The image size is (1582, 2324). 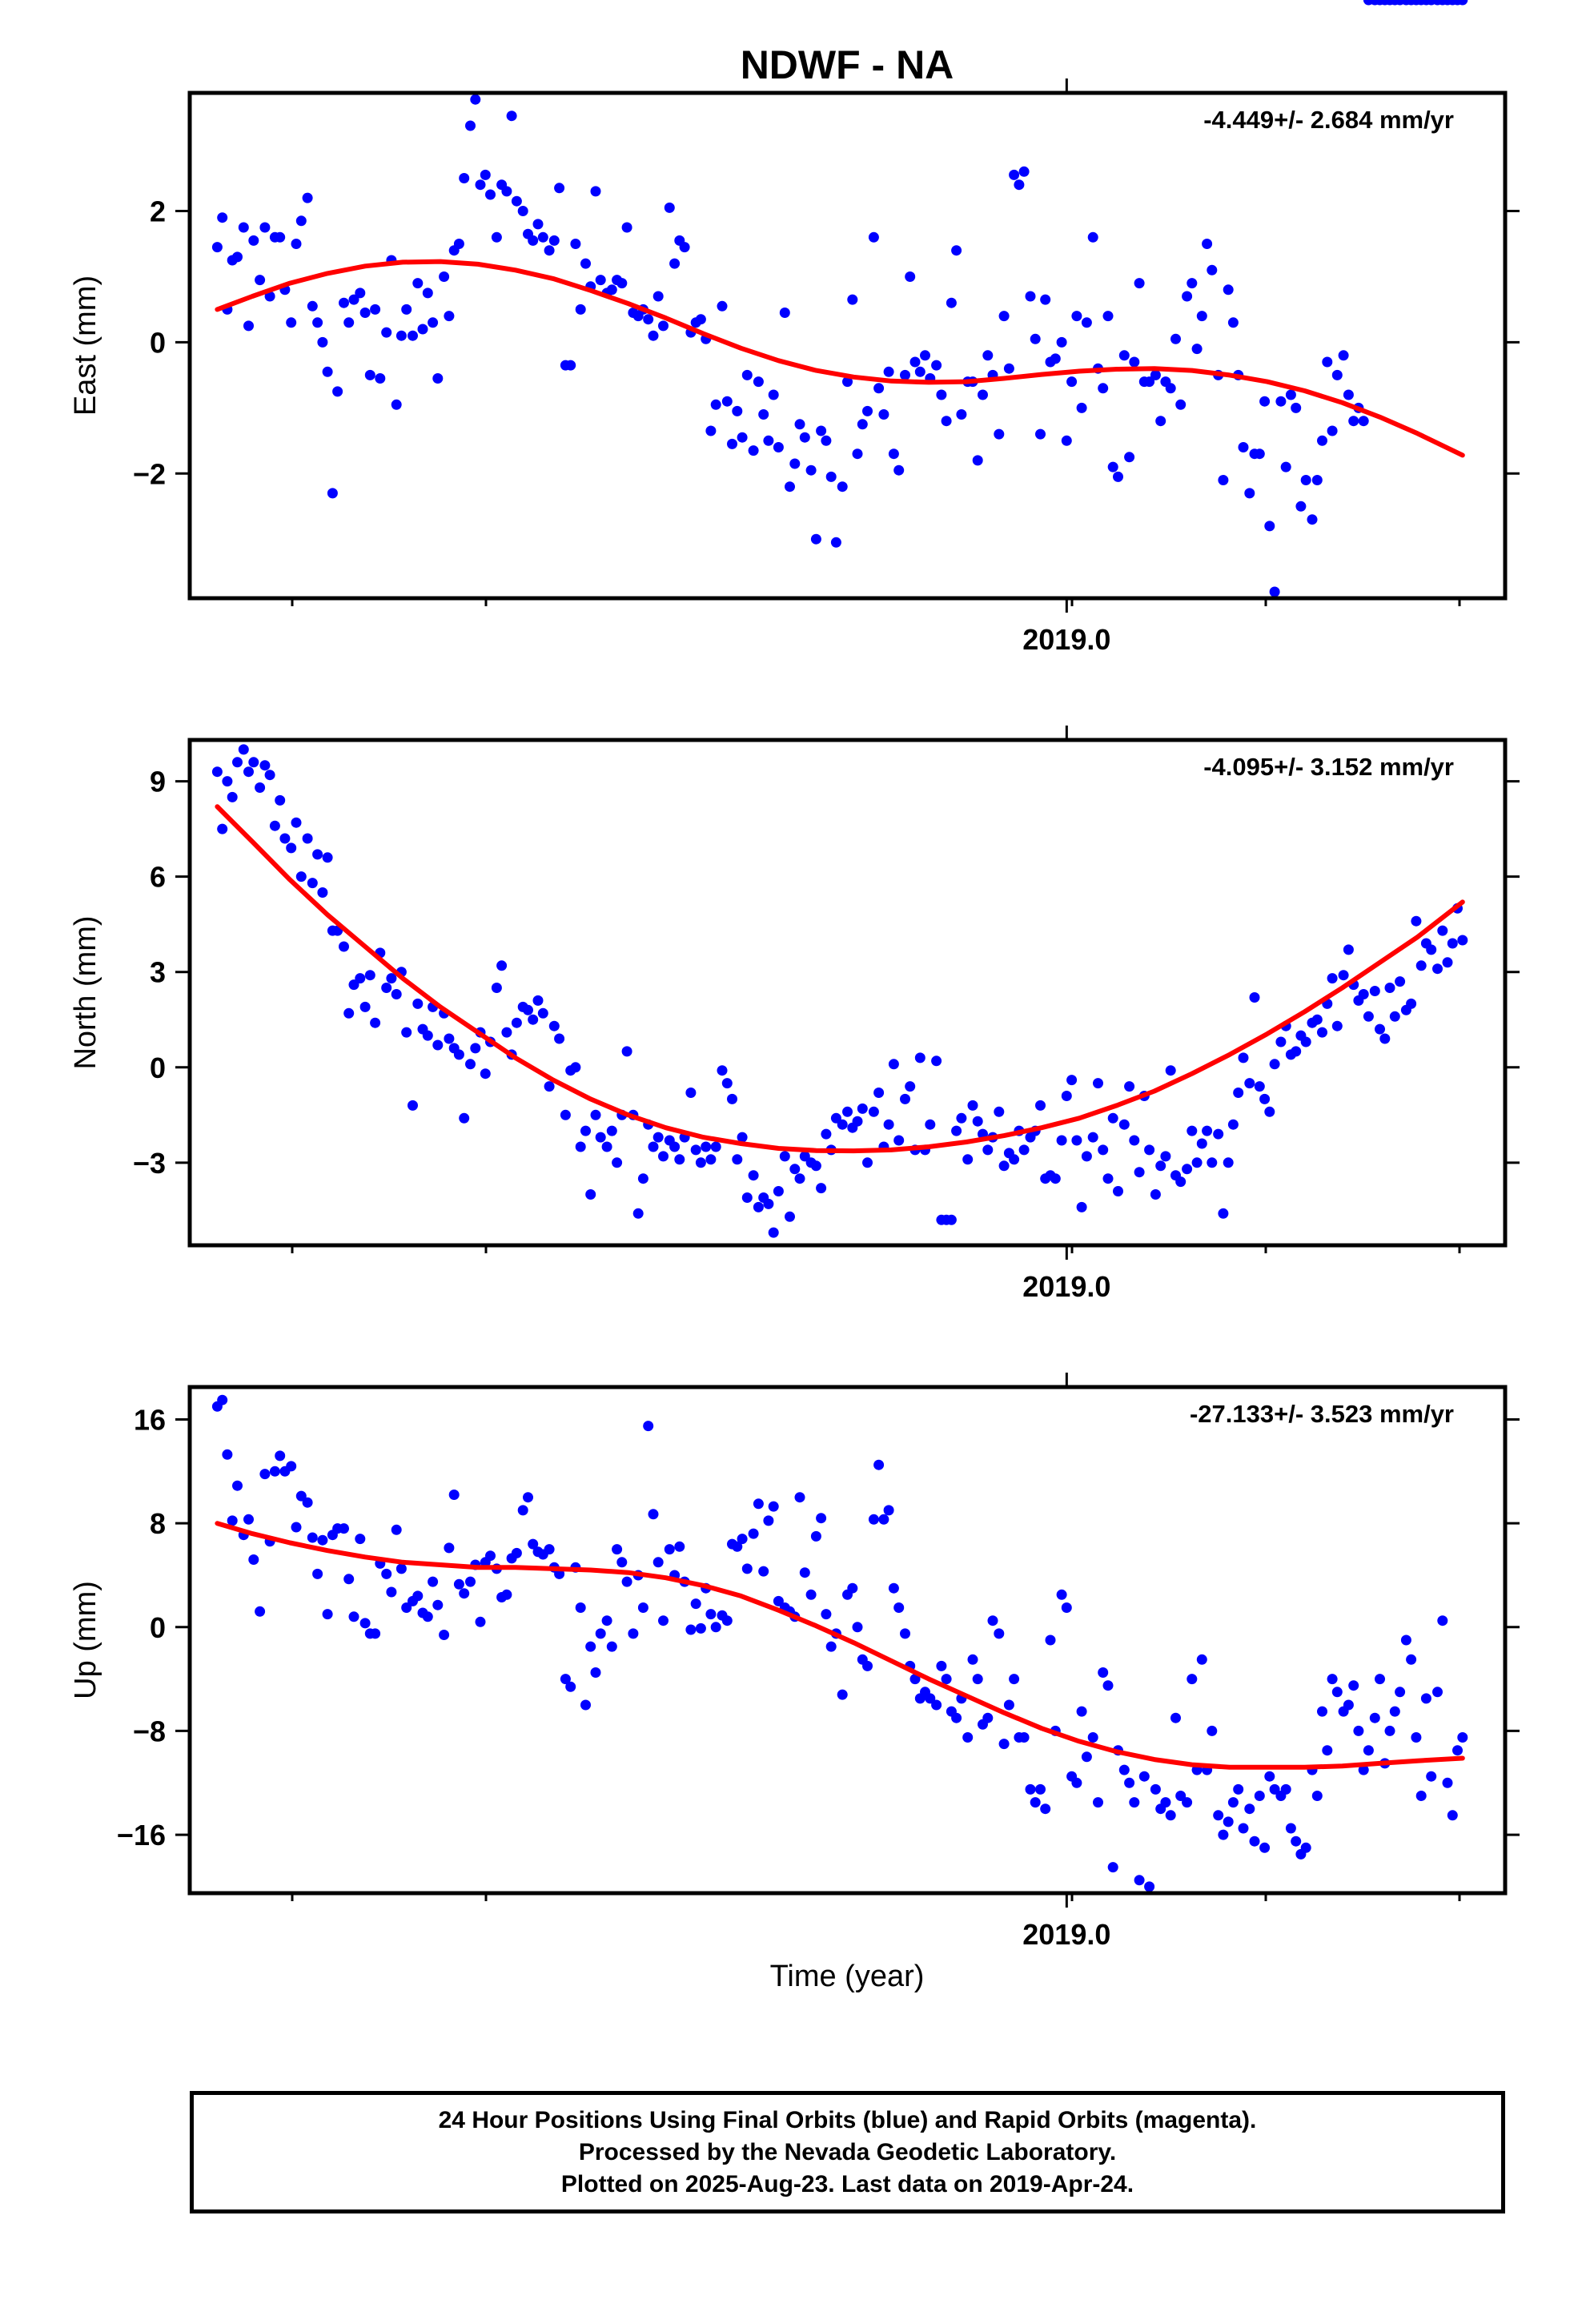 I want to click on east-y-tick-label: 2, so click(x=158, y=212).